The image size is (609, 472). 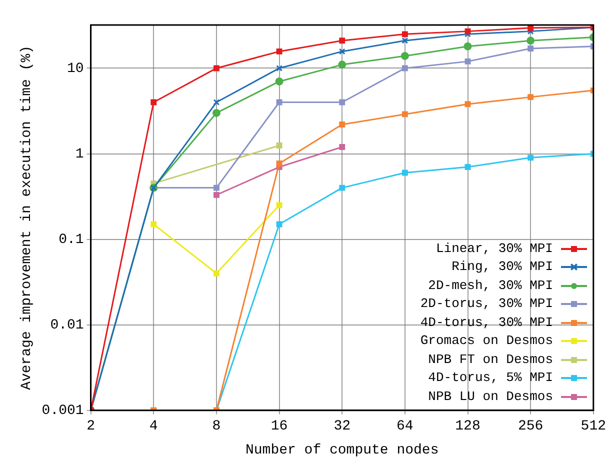 I want to click on y-axis-title: Average improvement in execution time (%), so click(x=27, y=217).